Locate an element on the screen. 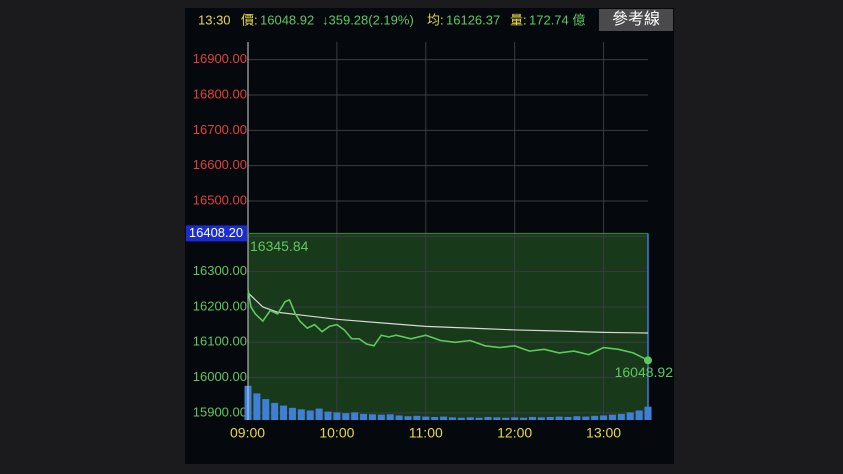 Image resolution: width=843 pixels, height=474 pixels. header-change: ↓359.28(2.19%) is located at coordinates (368, 19).